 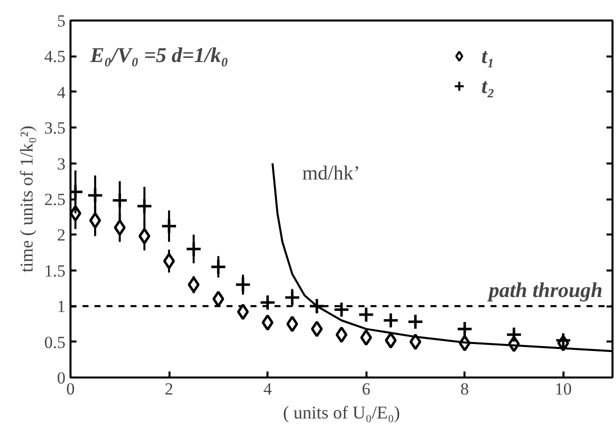 I want to click on x-axis-title: ( units of U₀/E₀), so click(x=341, y=412).